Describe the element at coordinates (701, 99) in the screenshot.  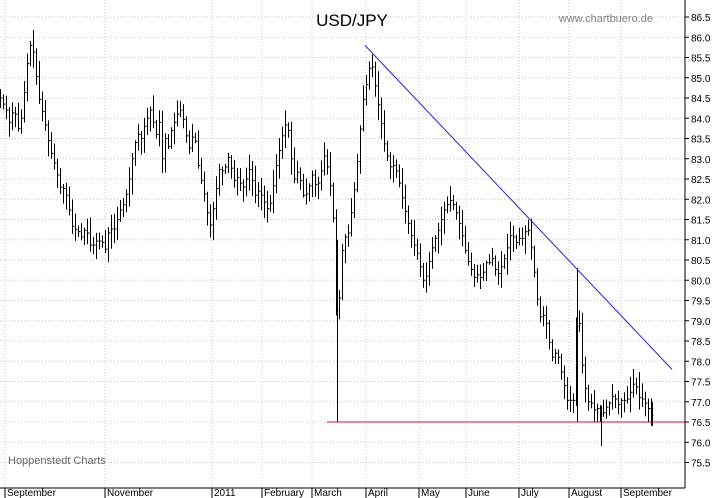
I see `y-tick-label: 84.5` at that location.